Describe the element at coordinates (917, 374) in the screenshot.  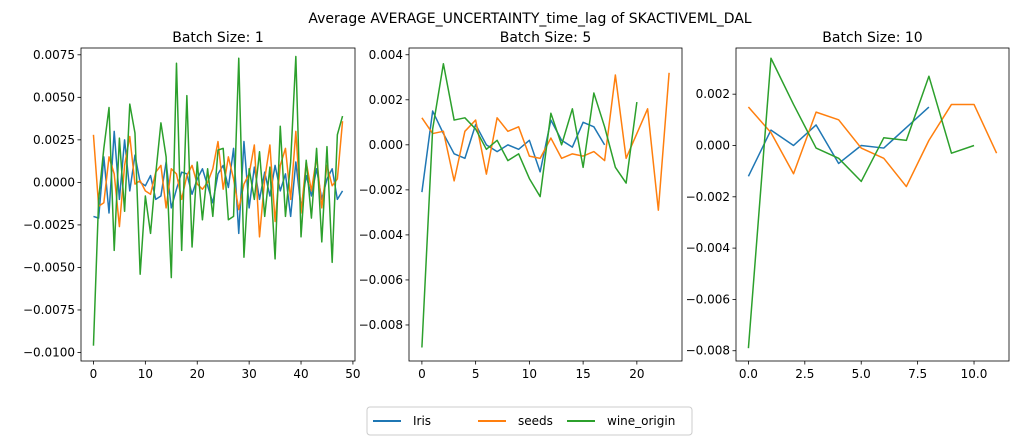
I see `x-tick-label: 7.5` at that location.